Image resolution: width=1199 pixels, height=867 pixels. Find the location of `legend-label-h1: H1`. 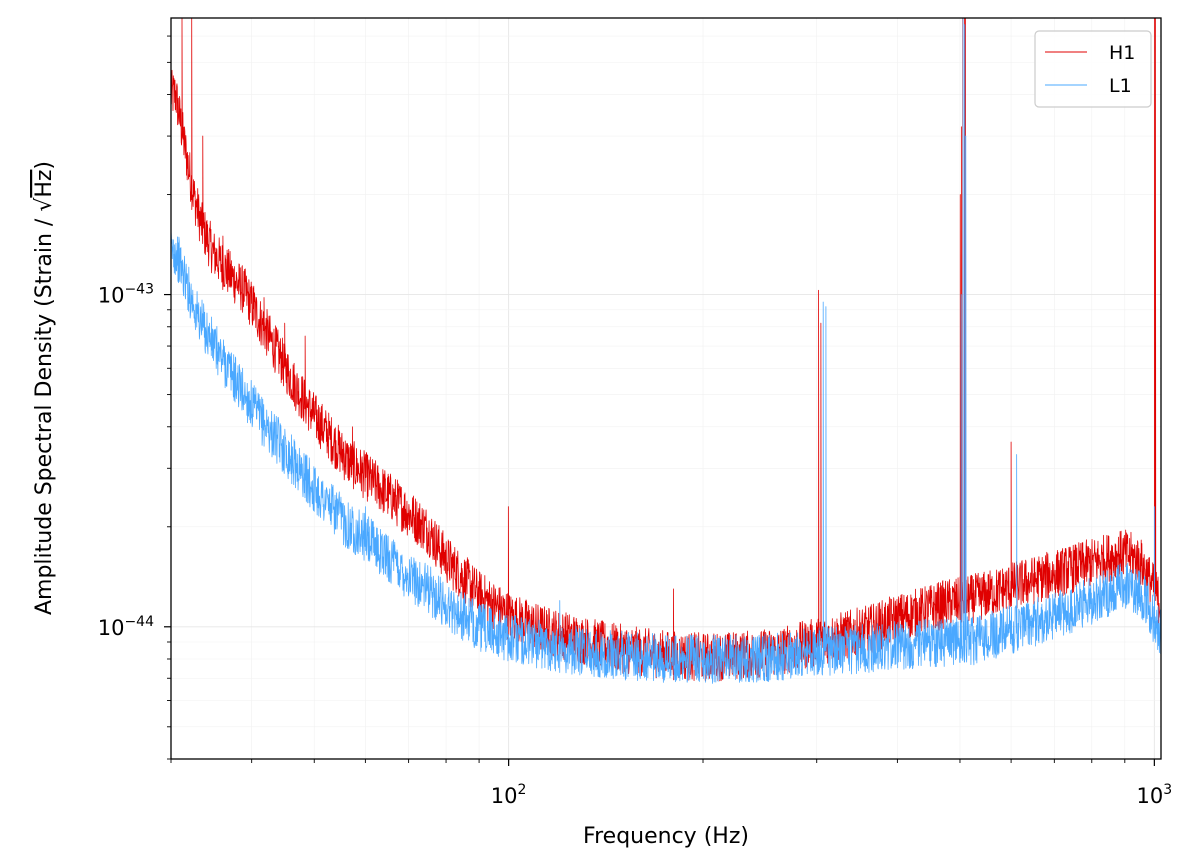

legend-label-h1: H1 is located at coordinates (1122, 53).